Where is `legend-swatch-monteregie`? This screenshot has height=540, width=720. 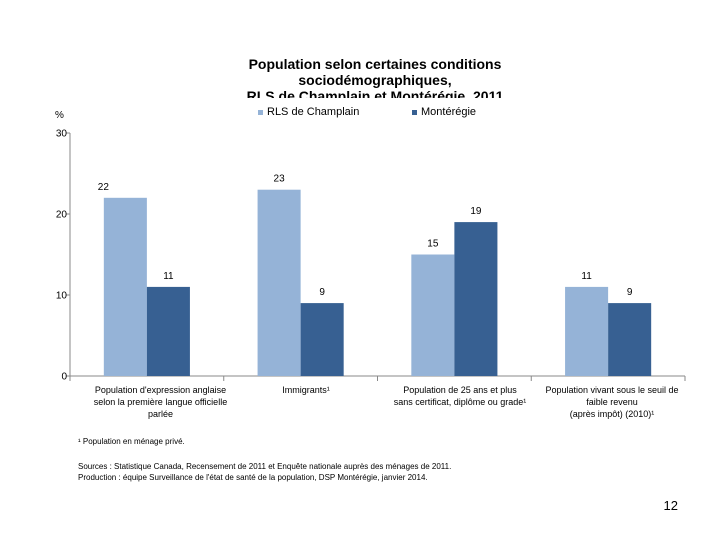 legend-swatch-monteregie is located at coordinates (414, 112).